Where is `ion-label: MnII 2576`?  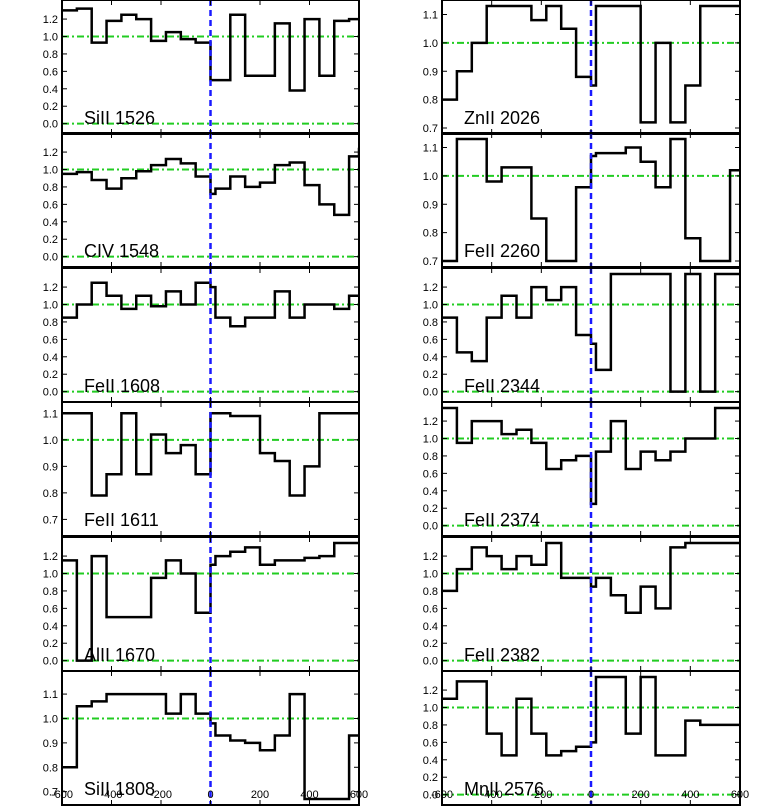
ion-label: MnII 2576 is located at coordinates (504, 789).